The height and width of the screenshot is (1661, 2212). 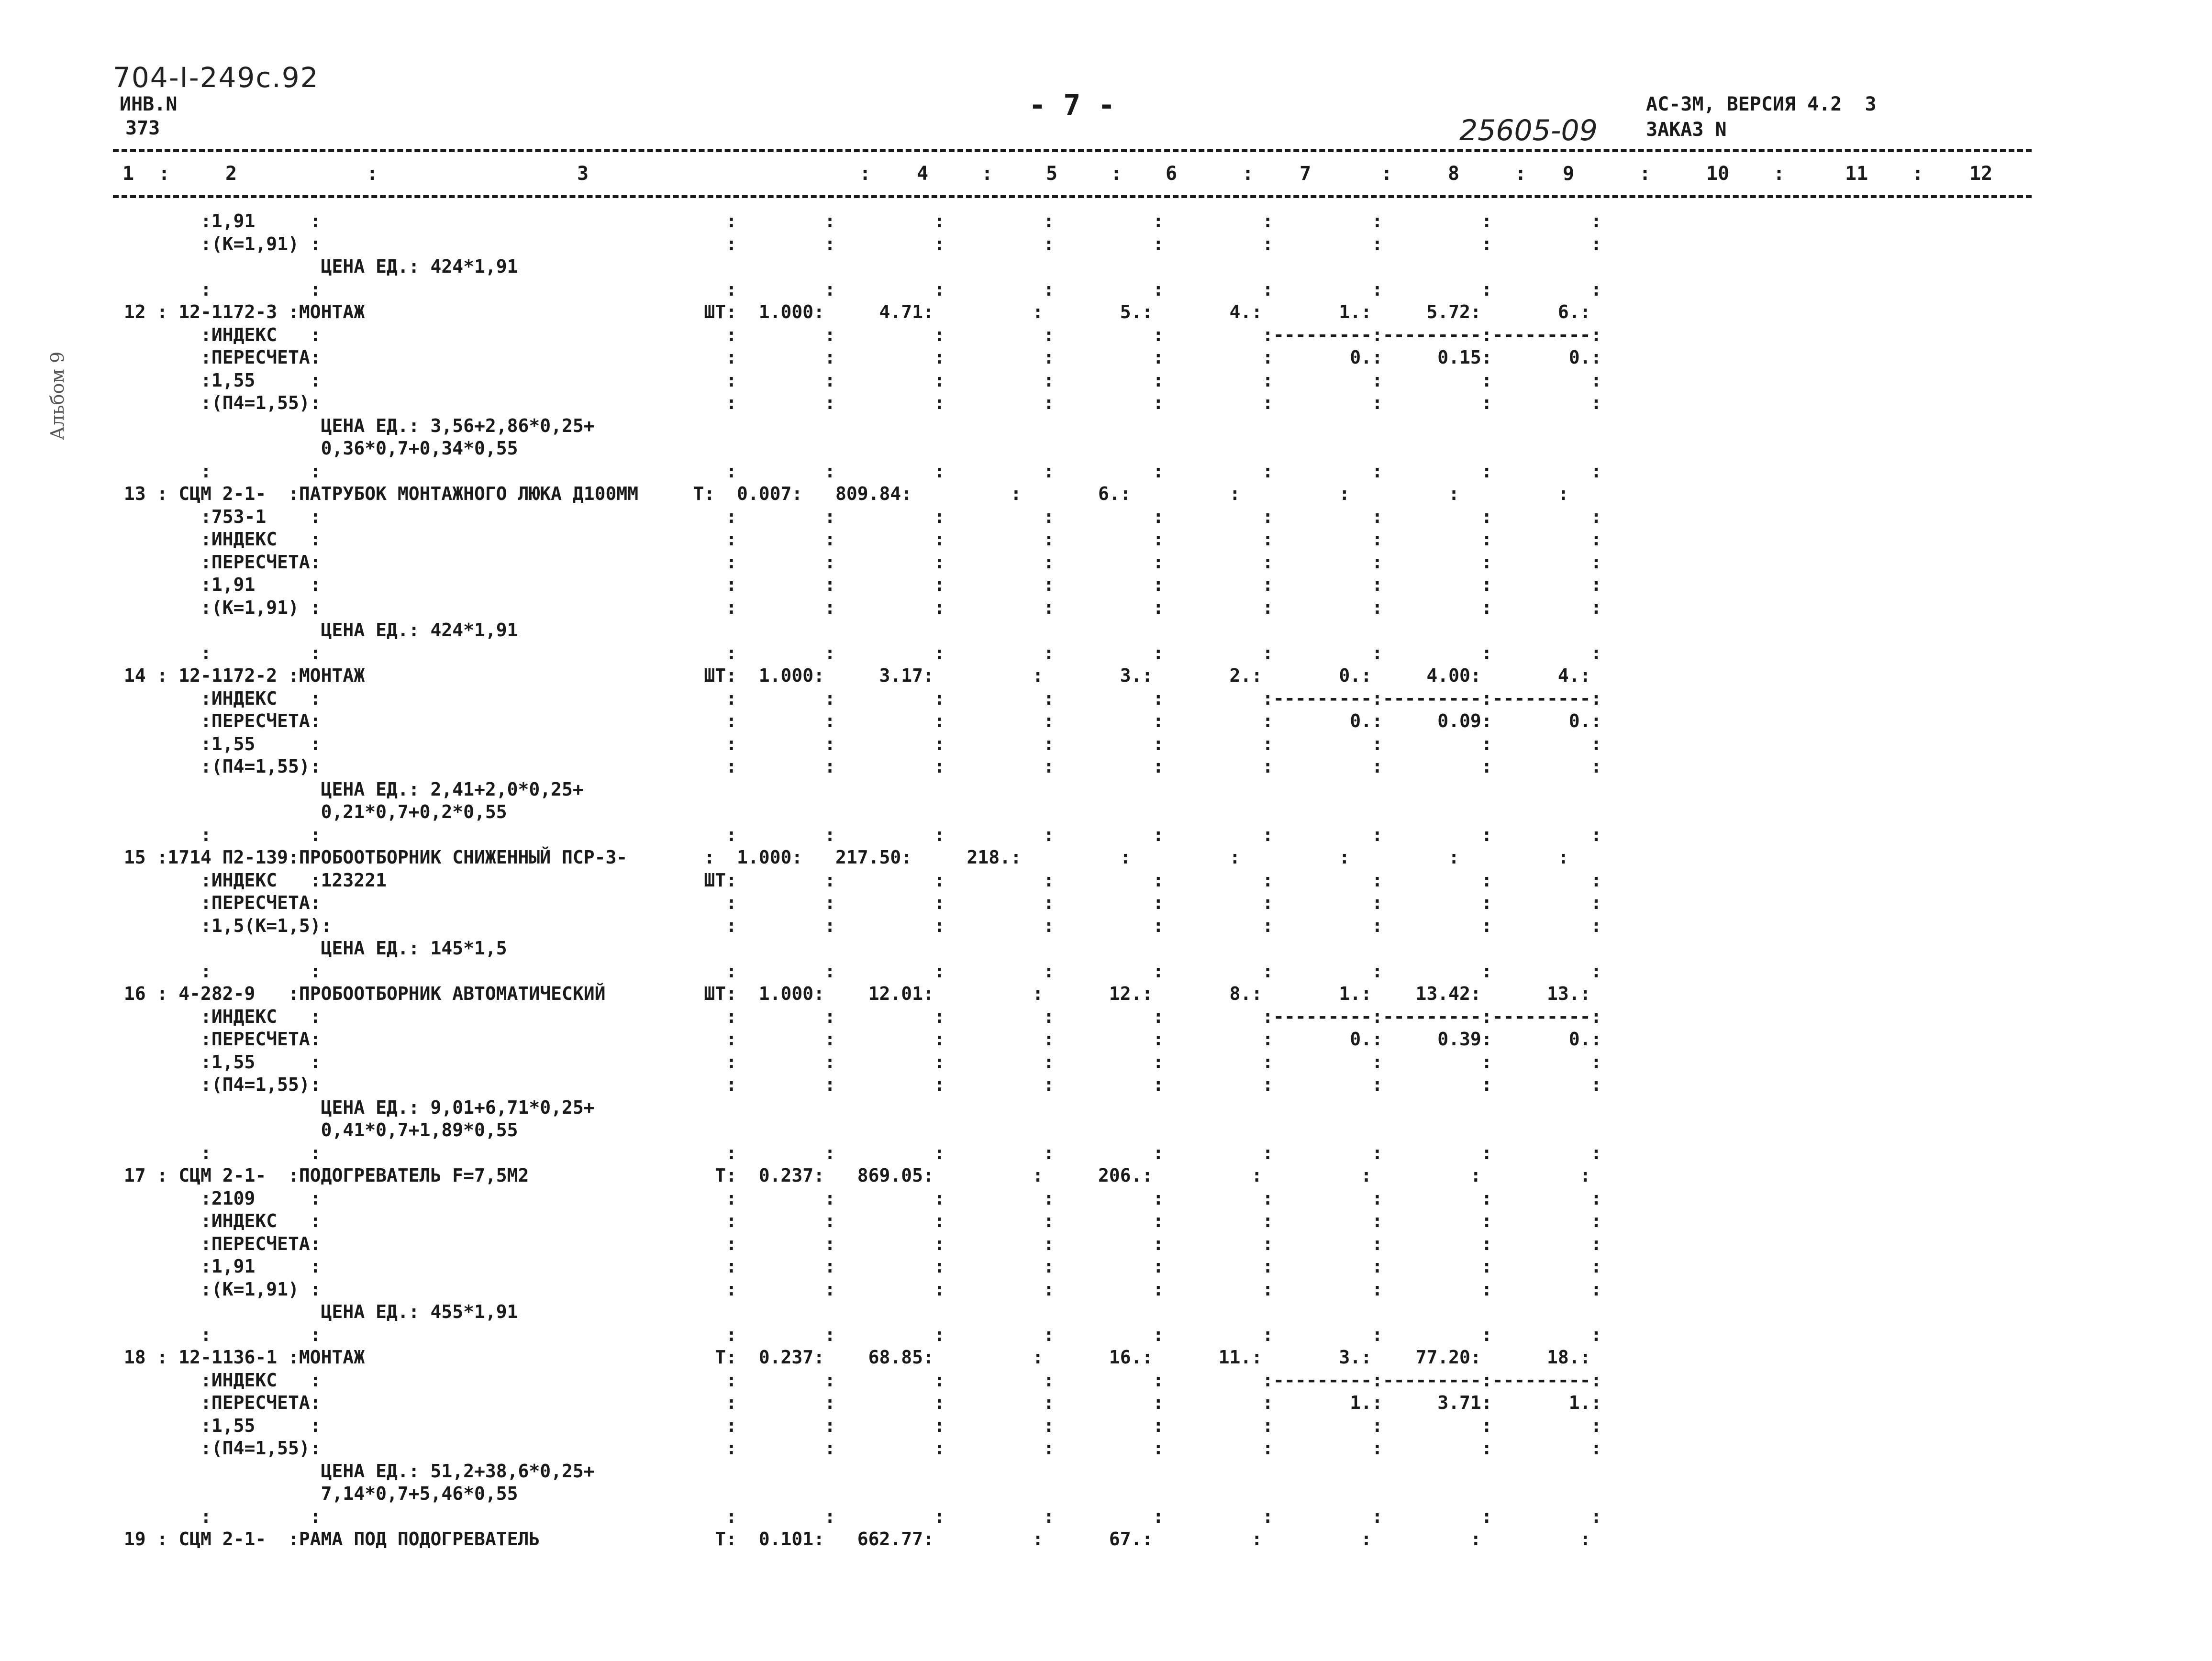 I want to click on table-line: :ИНДЕКС :123221 ШТ: : : : : : : : :, so click(x=857, y=880).